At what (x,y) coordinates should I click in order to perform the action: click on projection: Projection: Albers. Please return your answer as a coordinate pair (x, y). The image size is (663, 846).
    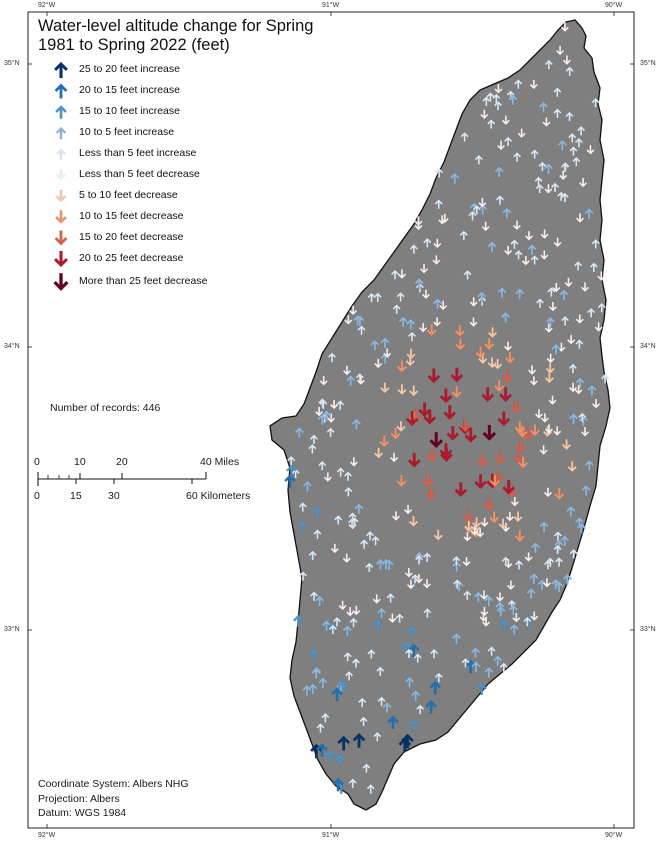
    Looking at the image, I should click on (79, 798).